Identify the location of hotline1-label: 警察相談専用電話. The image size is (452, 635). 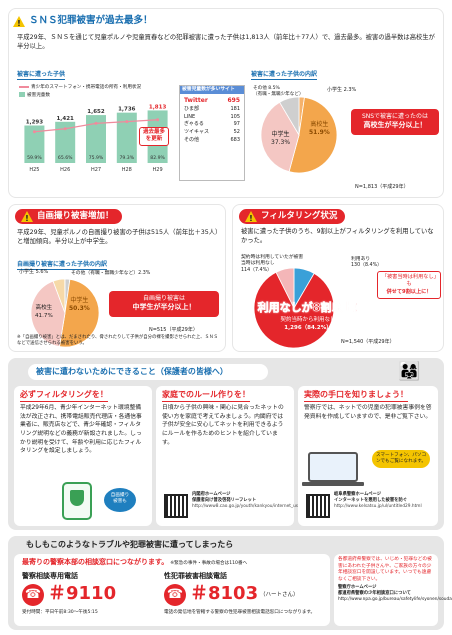
(50, 576).